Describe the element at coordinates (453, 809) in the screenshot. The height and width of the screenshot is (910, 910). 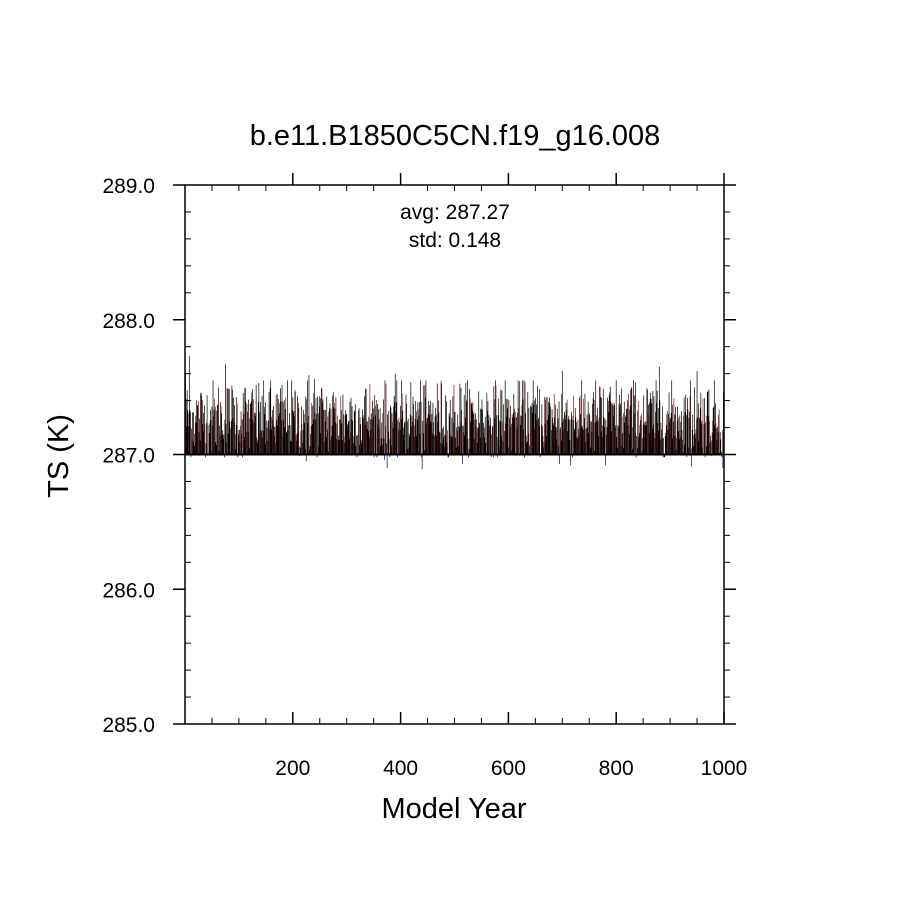
I see `x-axis-label: Model Year` at that location.